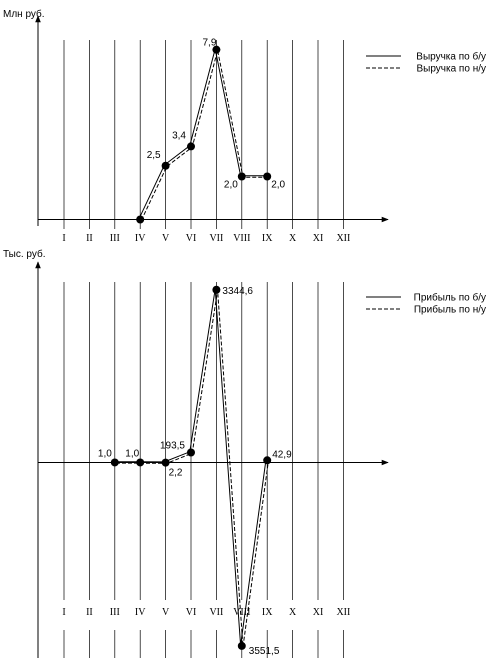  What do you see at coordinates (451, 69) in the screenshot?
I see `legend-label-2: Выручка по н/у` at bounding box center [451, 69].